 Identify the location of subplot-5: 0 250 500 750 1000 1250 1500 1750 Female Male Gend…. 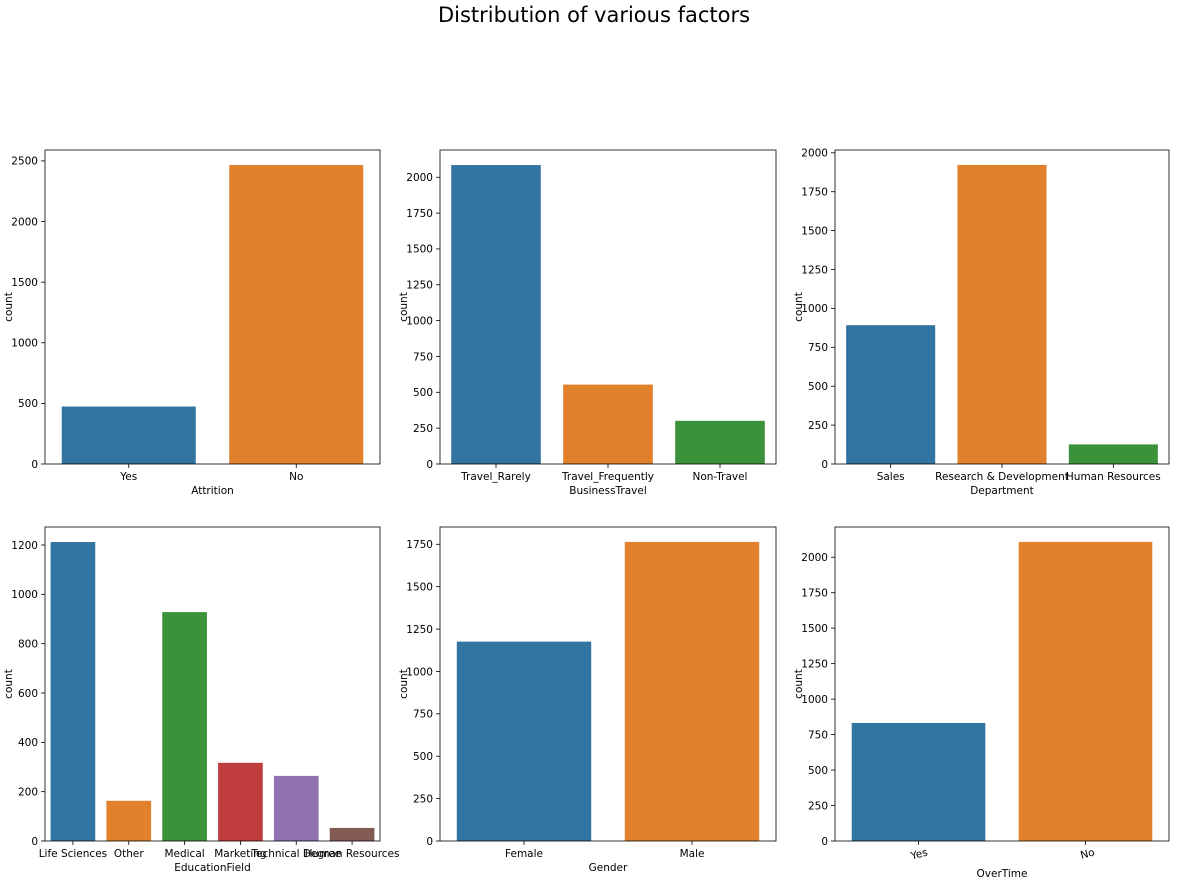
(587, 700).